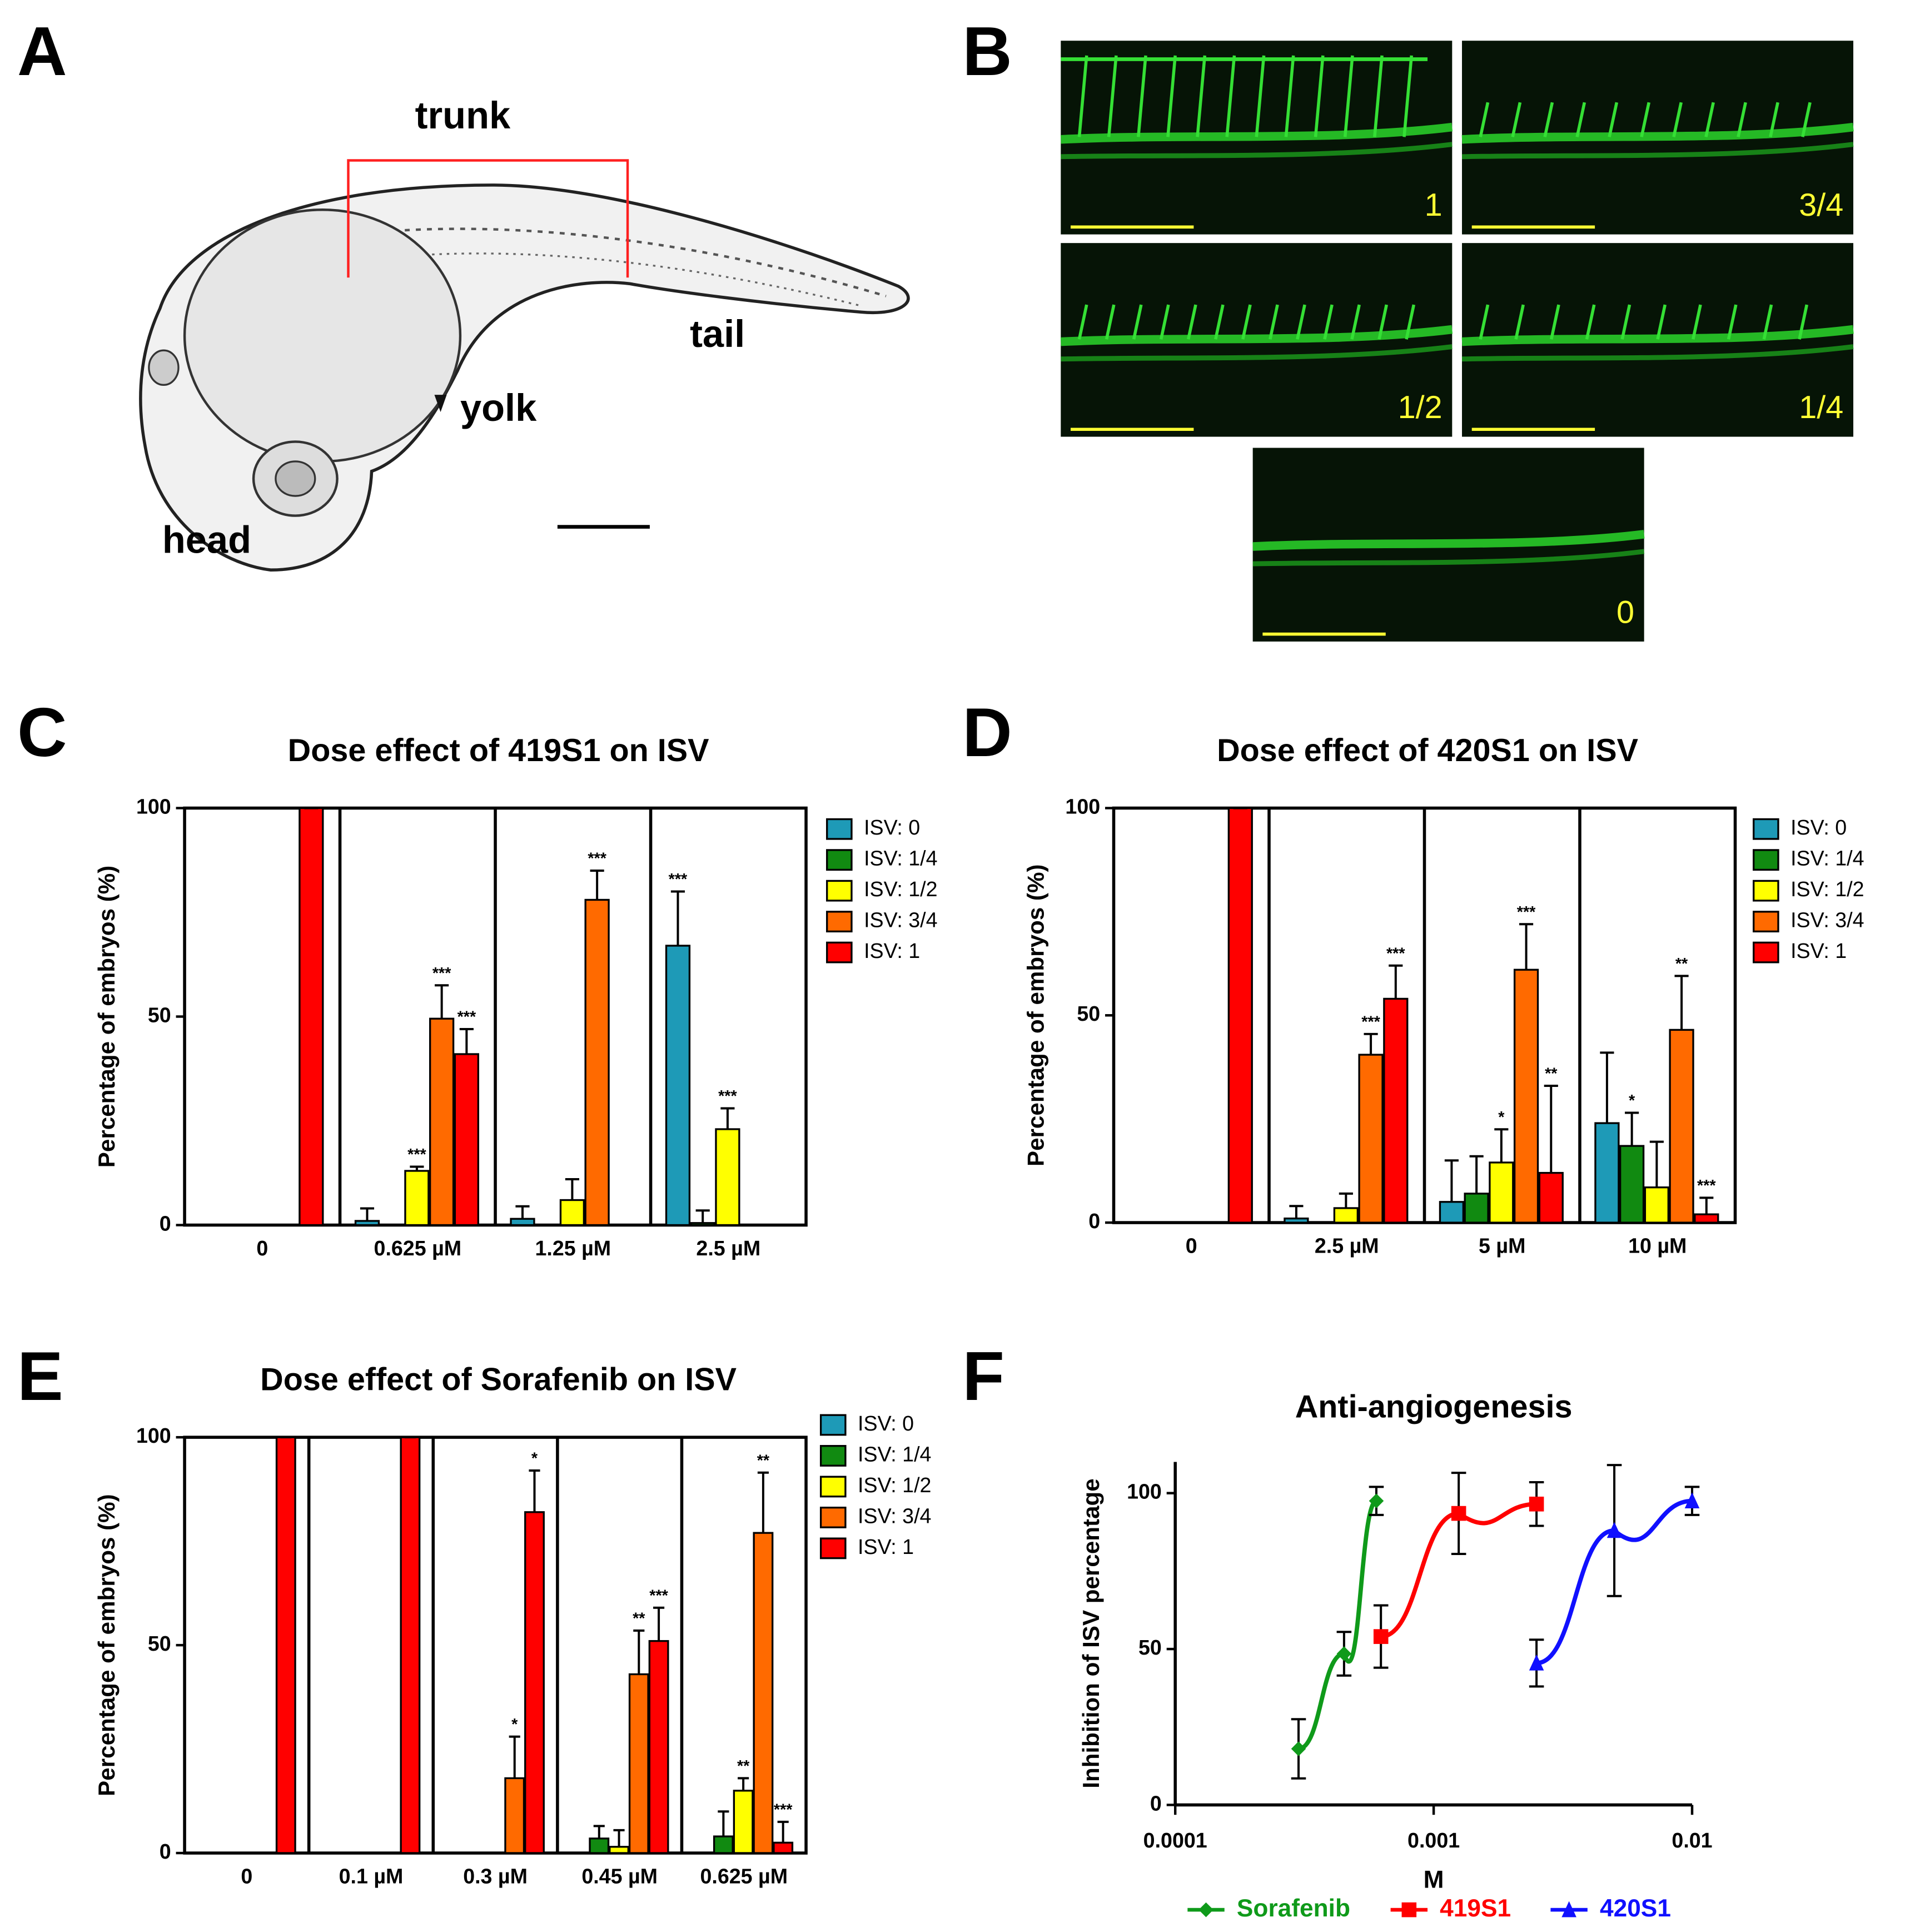 The height and width of the screenshot is (1932, 1905). I want to click on x-tick-label: 0.625 µM, so click(744, 1876).